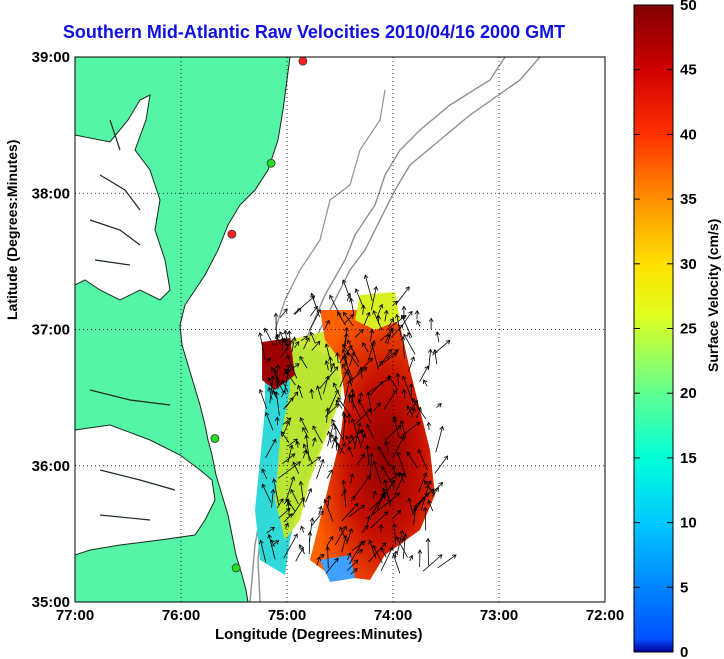  What do you see at coordinates (51, 193) in the screenshot?
I see `y-tick-label: 38:00` at bounding box center [51, 193].